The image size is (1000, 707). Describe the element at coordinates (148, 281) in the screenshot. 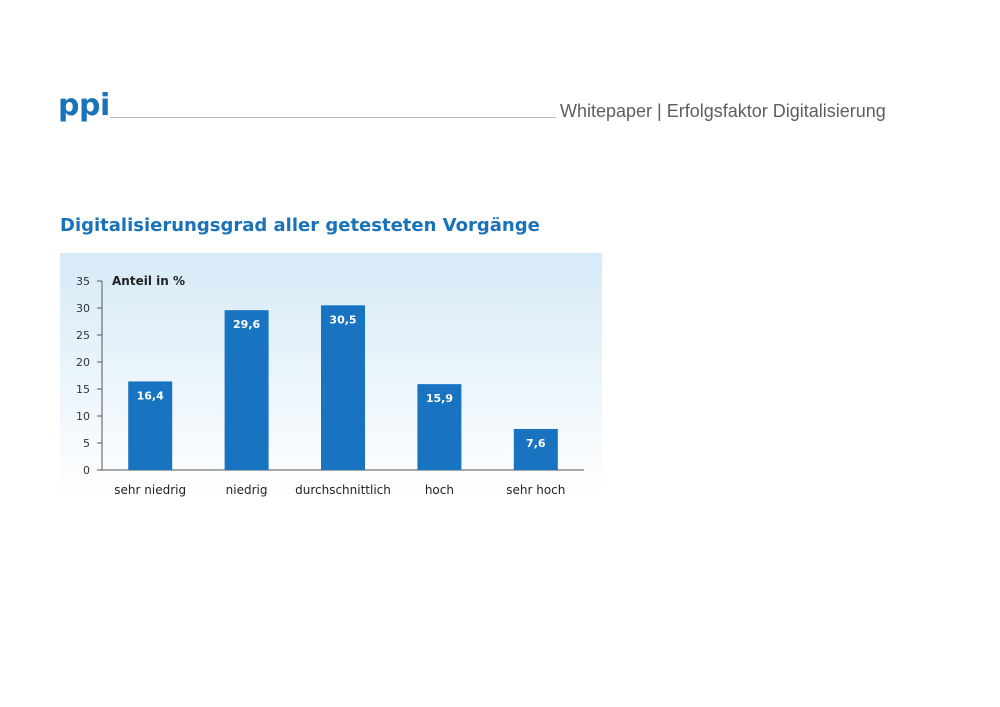

I see `y-axis-label: Anteil in %` at that location.